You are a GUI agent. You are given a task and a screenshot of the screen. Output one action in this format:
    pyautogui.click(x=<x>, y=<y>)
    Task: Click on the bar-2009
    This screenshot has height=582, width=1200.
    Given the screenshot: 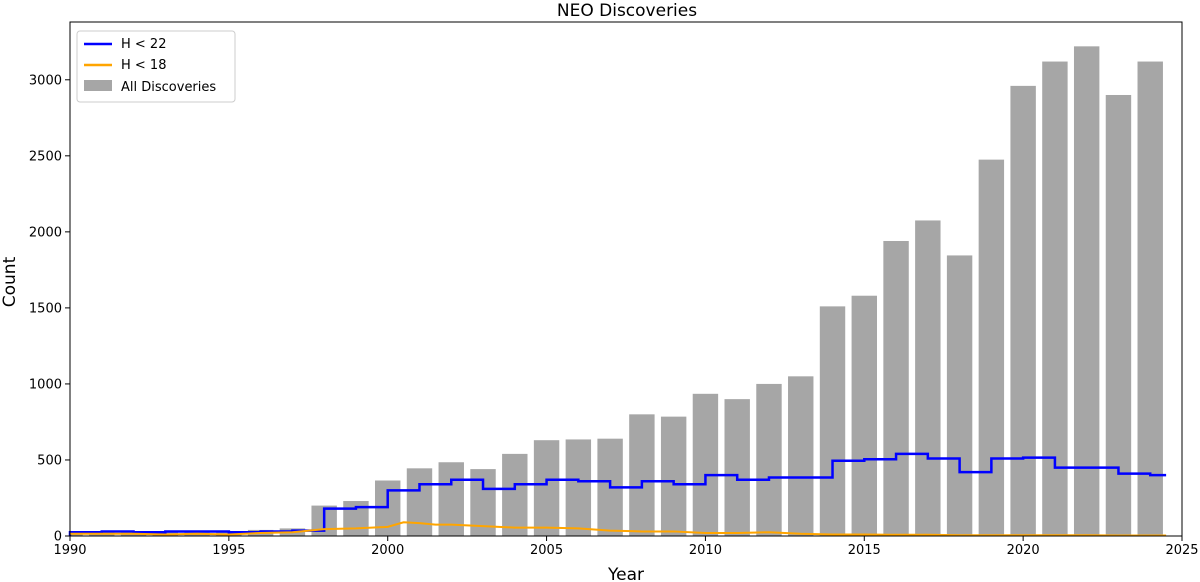 What is the action you would take?
    pyautogui.click(x=673, y=476)
    